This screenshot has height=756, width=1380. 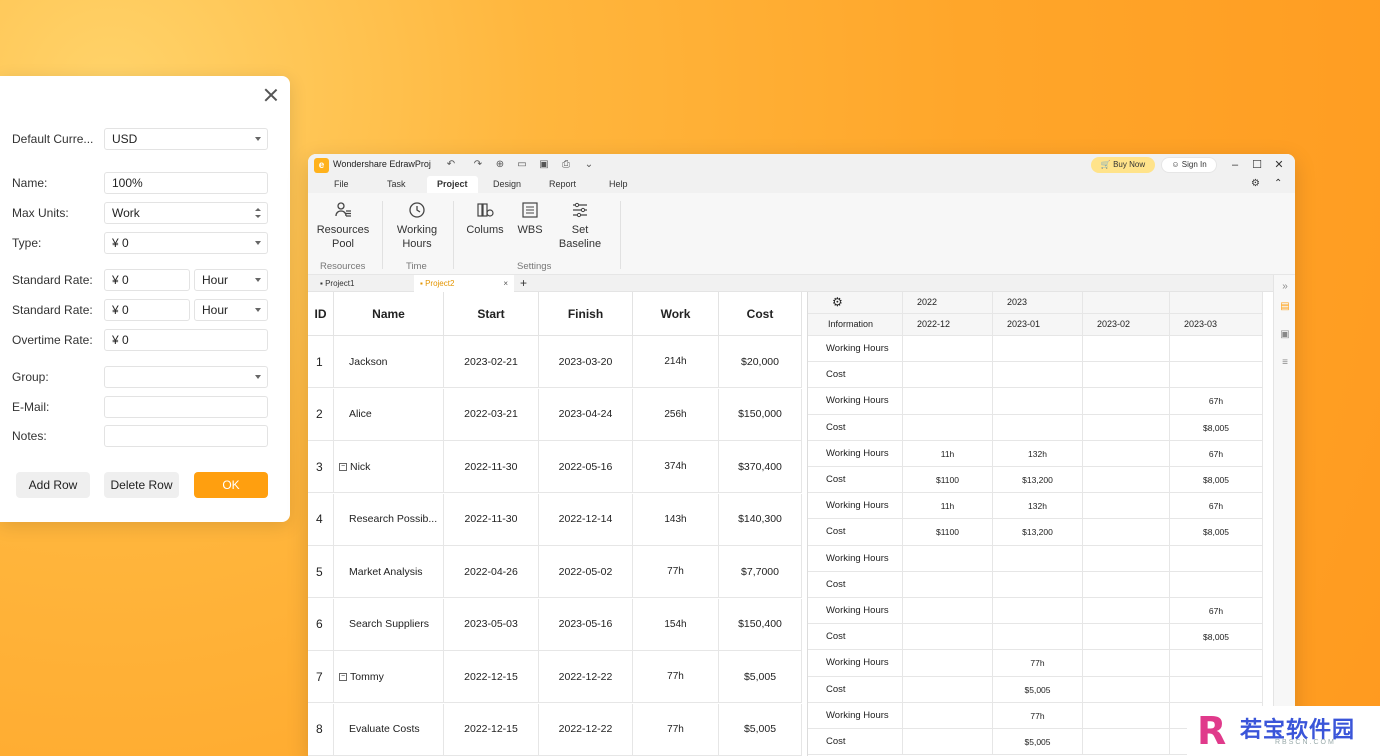 What do you see at coordinates (343, 226) in the screenshot?
I see `resources-pool-button: Resources Pool` at bounding box center [343, 226].